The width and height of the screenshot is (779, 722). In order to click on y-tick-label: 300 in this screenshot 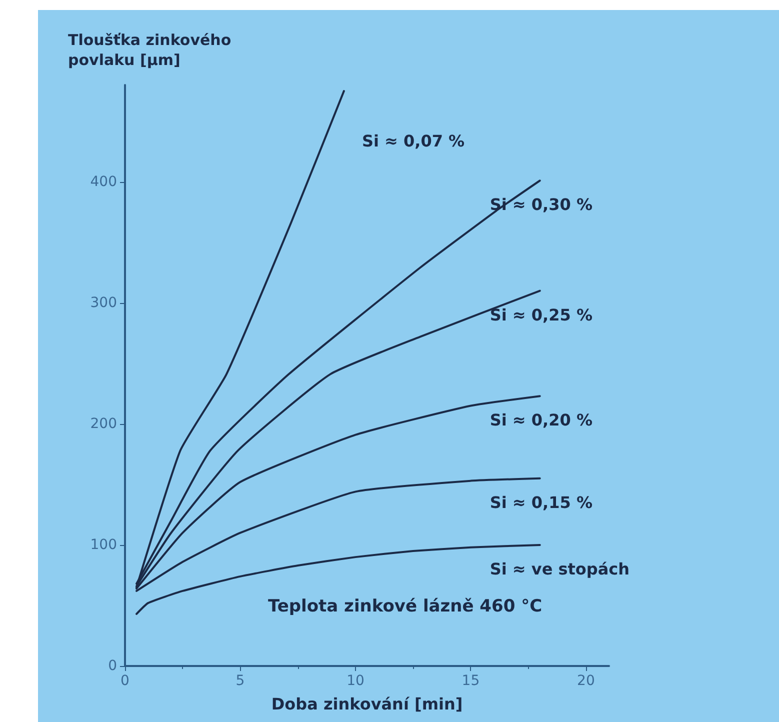, I will do `click(103, 302)`.